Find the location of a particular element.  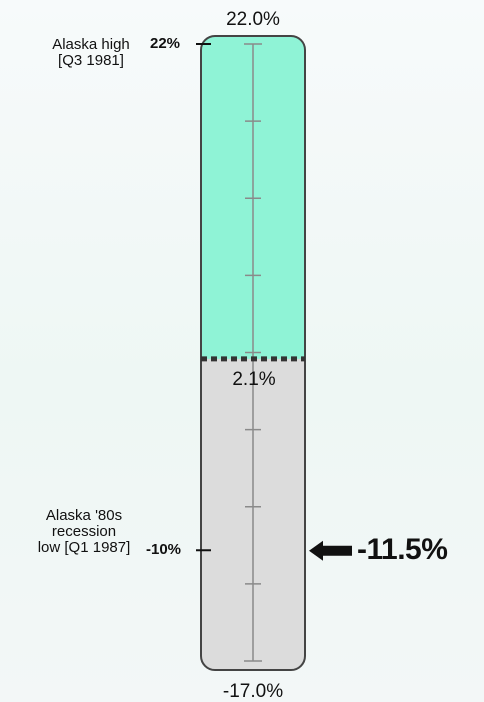

anchor-note-line: Alaska '80s is located at coordinates (84, 515).